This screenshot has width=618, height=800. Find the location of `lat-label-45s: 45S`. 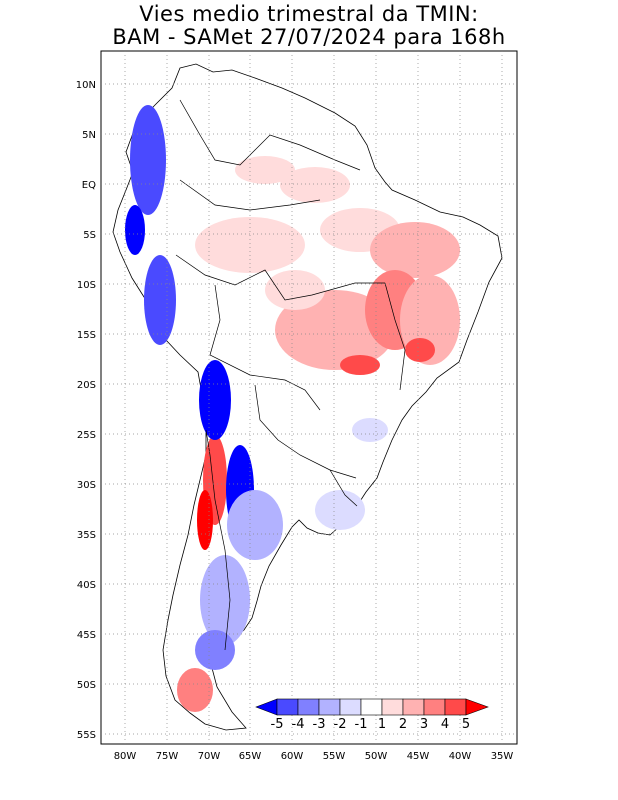

lat-label-45s: 45S is located at coordinates (86, 635).